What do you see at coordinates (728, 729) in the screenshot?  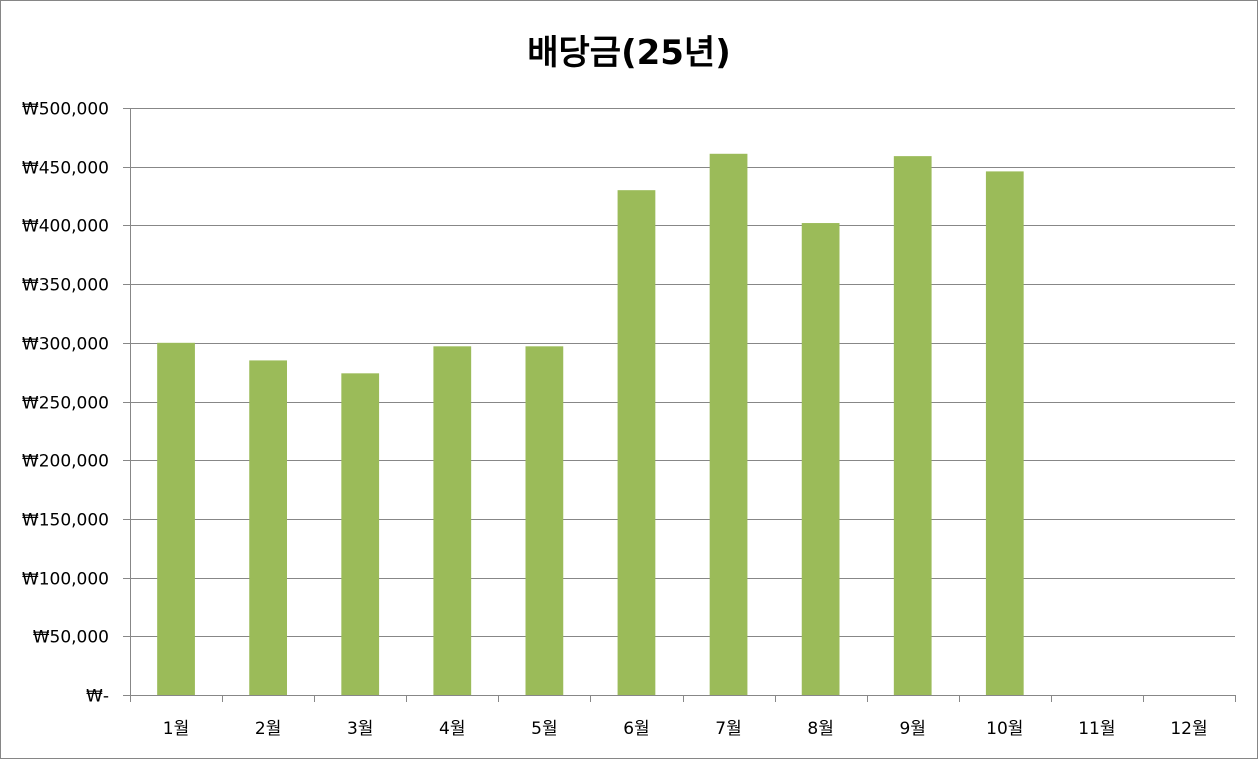 I see `x-tick-label: 7월` at bounding box center [728, 729].